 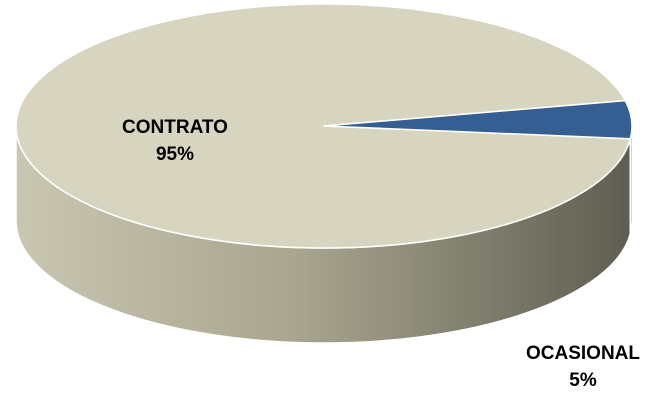 I want to click on slice-label-ocasional: OCASIONAL 5%, so click(x=581, y=367).